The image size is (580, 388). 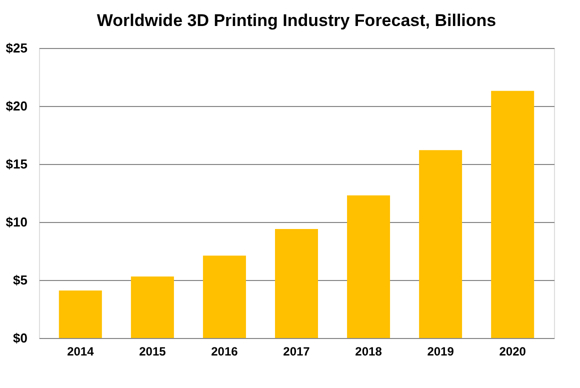 I want to click on y-tick-label: $15, so click(x=17, y=164).